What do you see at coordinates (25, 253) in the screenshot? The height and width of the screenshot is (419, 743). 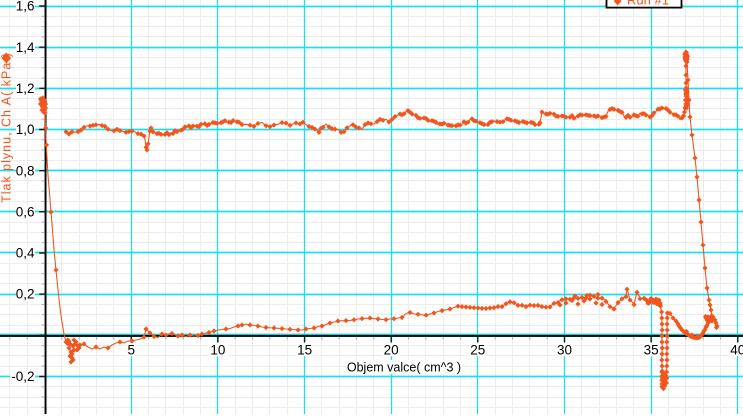 I see `svg-text: 0,4` at bounding box center [25, 253].